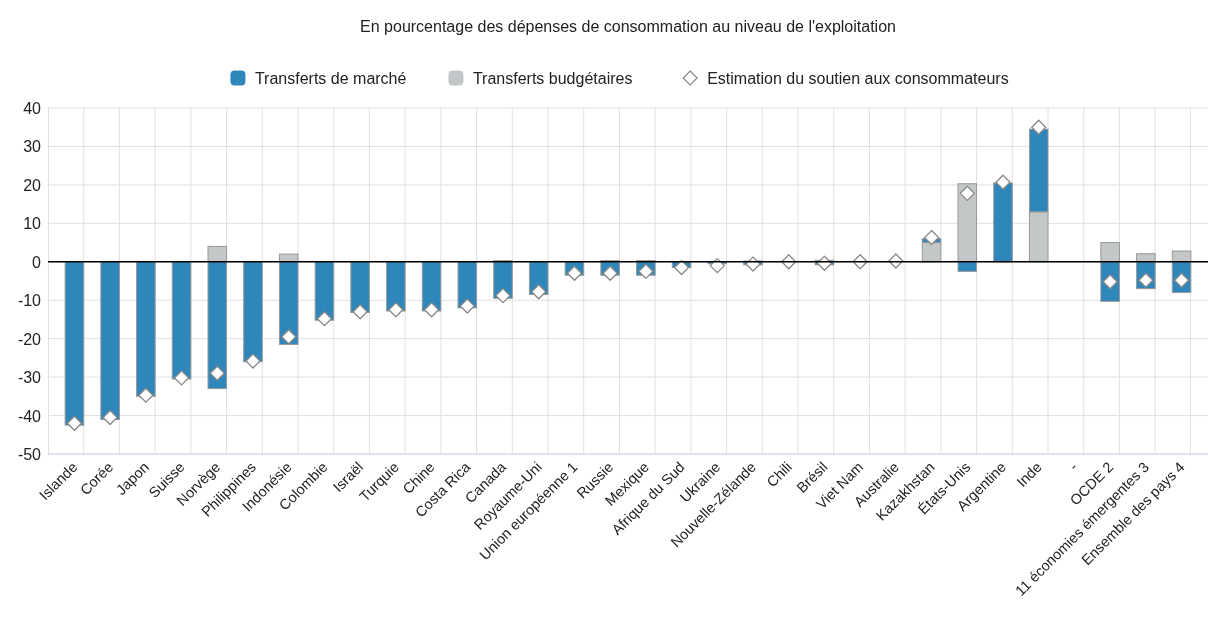 This screenshot has width=1208, height=619. What do you see at coordinates (29, 454) in the screenshot?
I see `y-tick-label: -50` at bounding box center [29, 454].